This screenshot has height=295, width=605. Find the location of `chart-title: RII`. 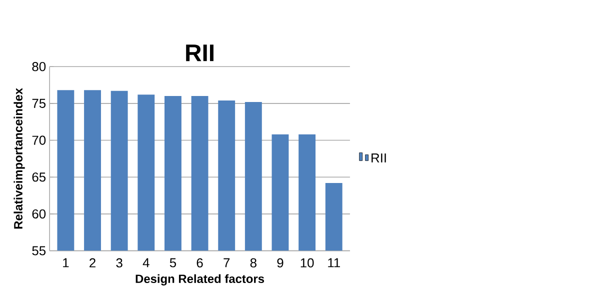

chart-title: RII is located at coordinates (200, 53).